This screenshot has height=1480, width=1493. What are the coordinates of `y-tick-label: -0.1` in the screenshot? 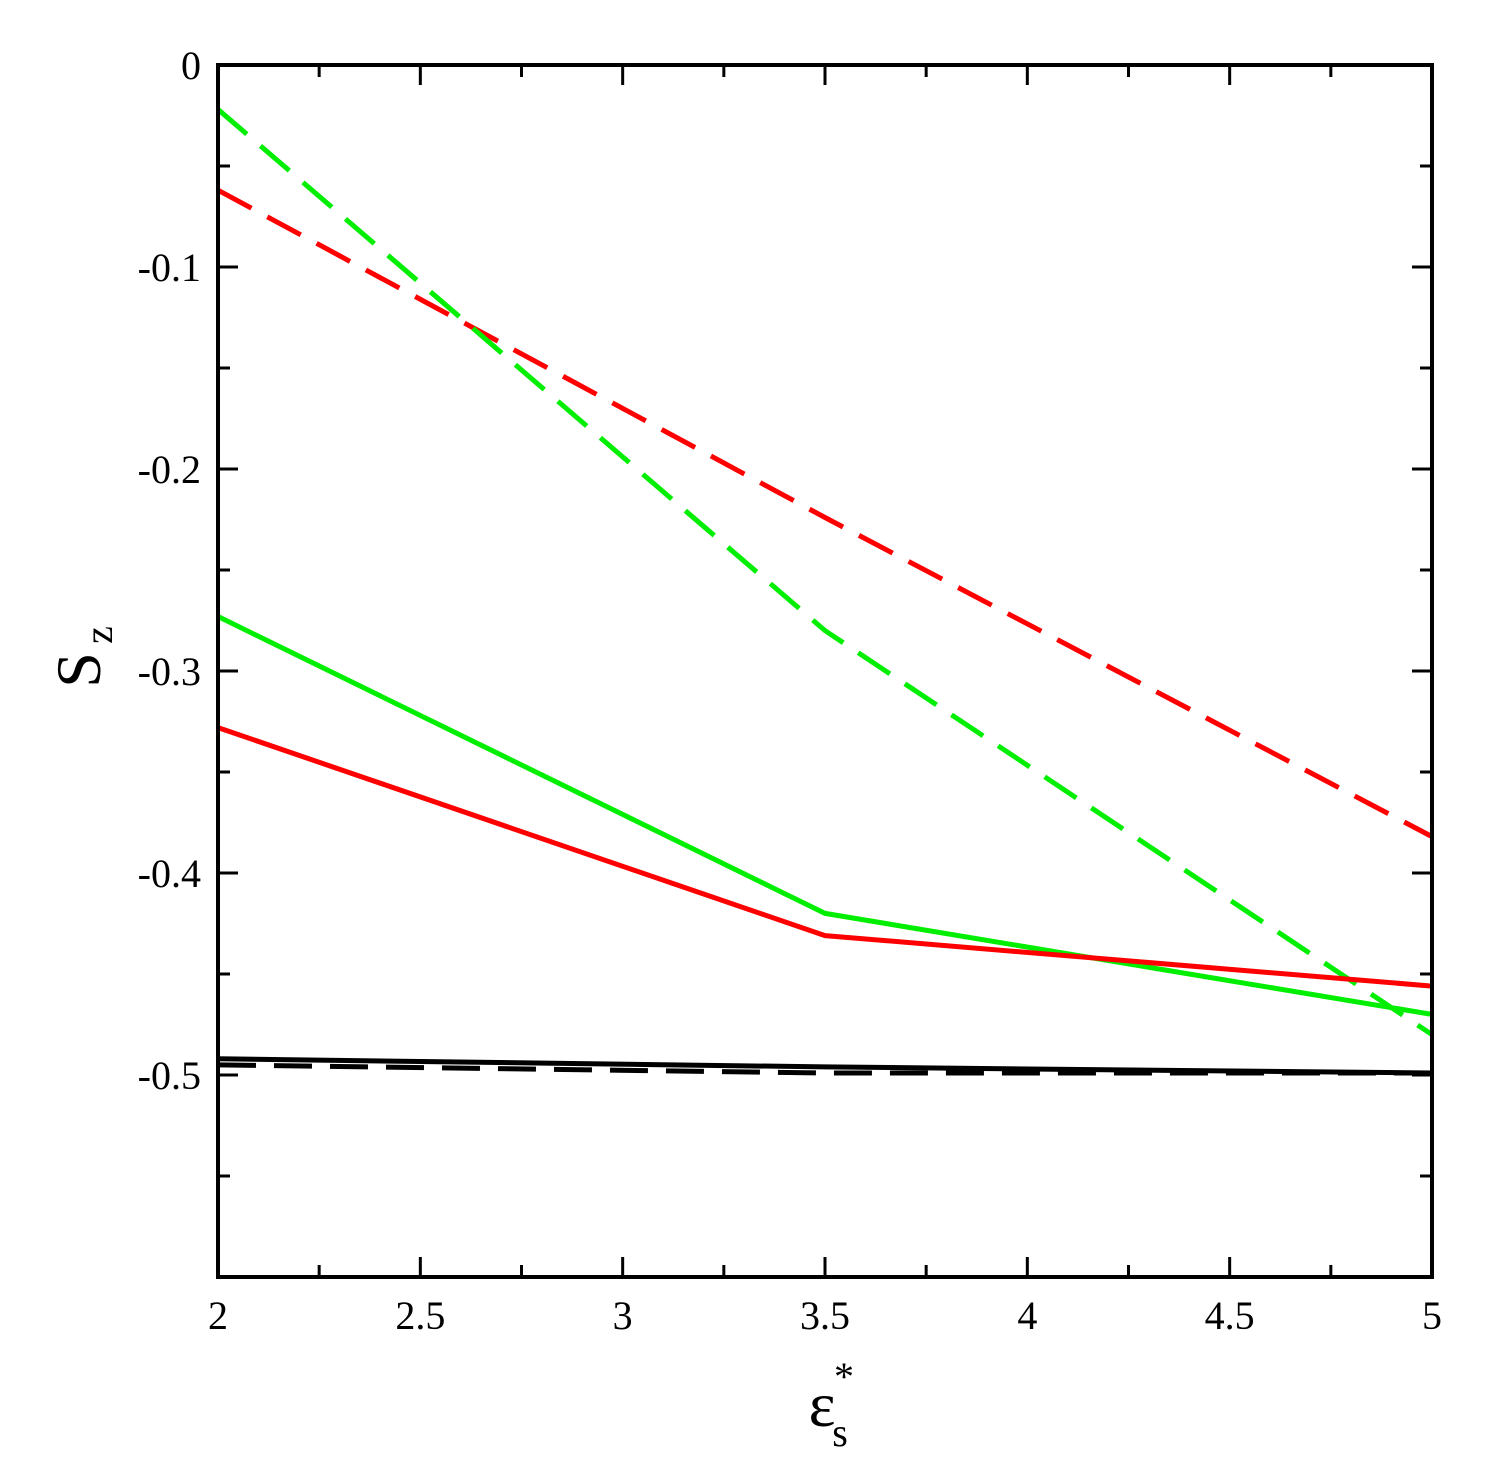 It's located at (169, 267).